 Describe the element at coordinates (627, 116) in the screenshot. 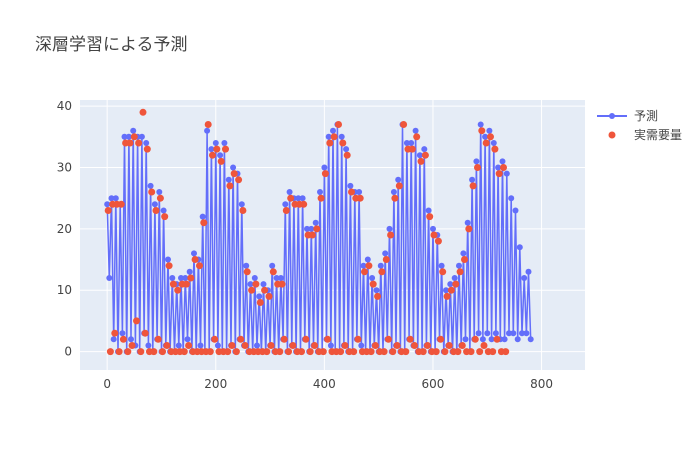

I see `legend-item-prediction: 予測` at that location.